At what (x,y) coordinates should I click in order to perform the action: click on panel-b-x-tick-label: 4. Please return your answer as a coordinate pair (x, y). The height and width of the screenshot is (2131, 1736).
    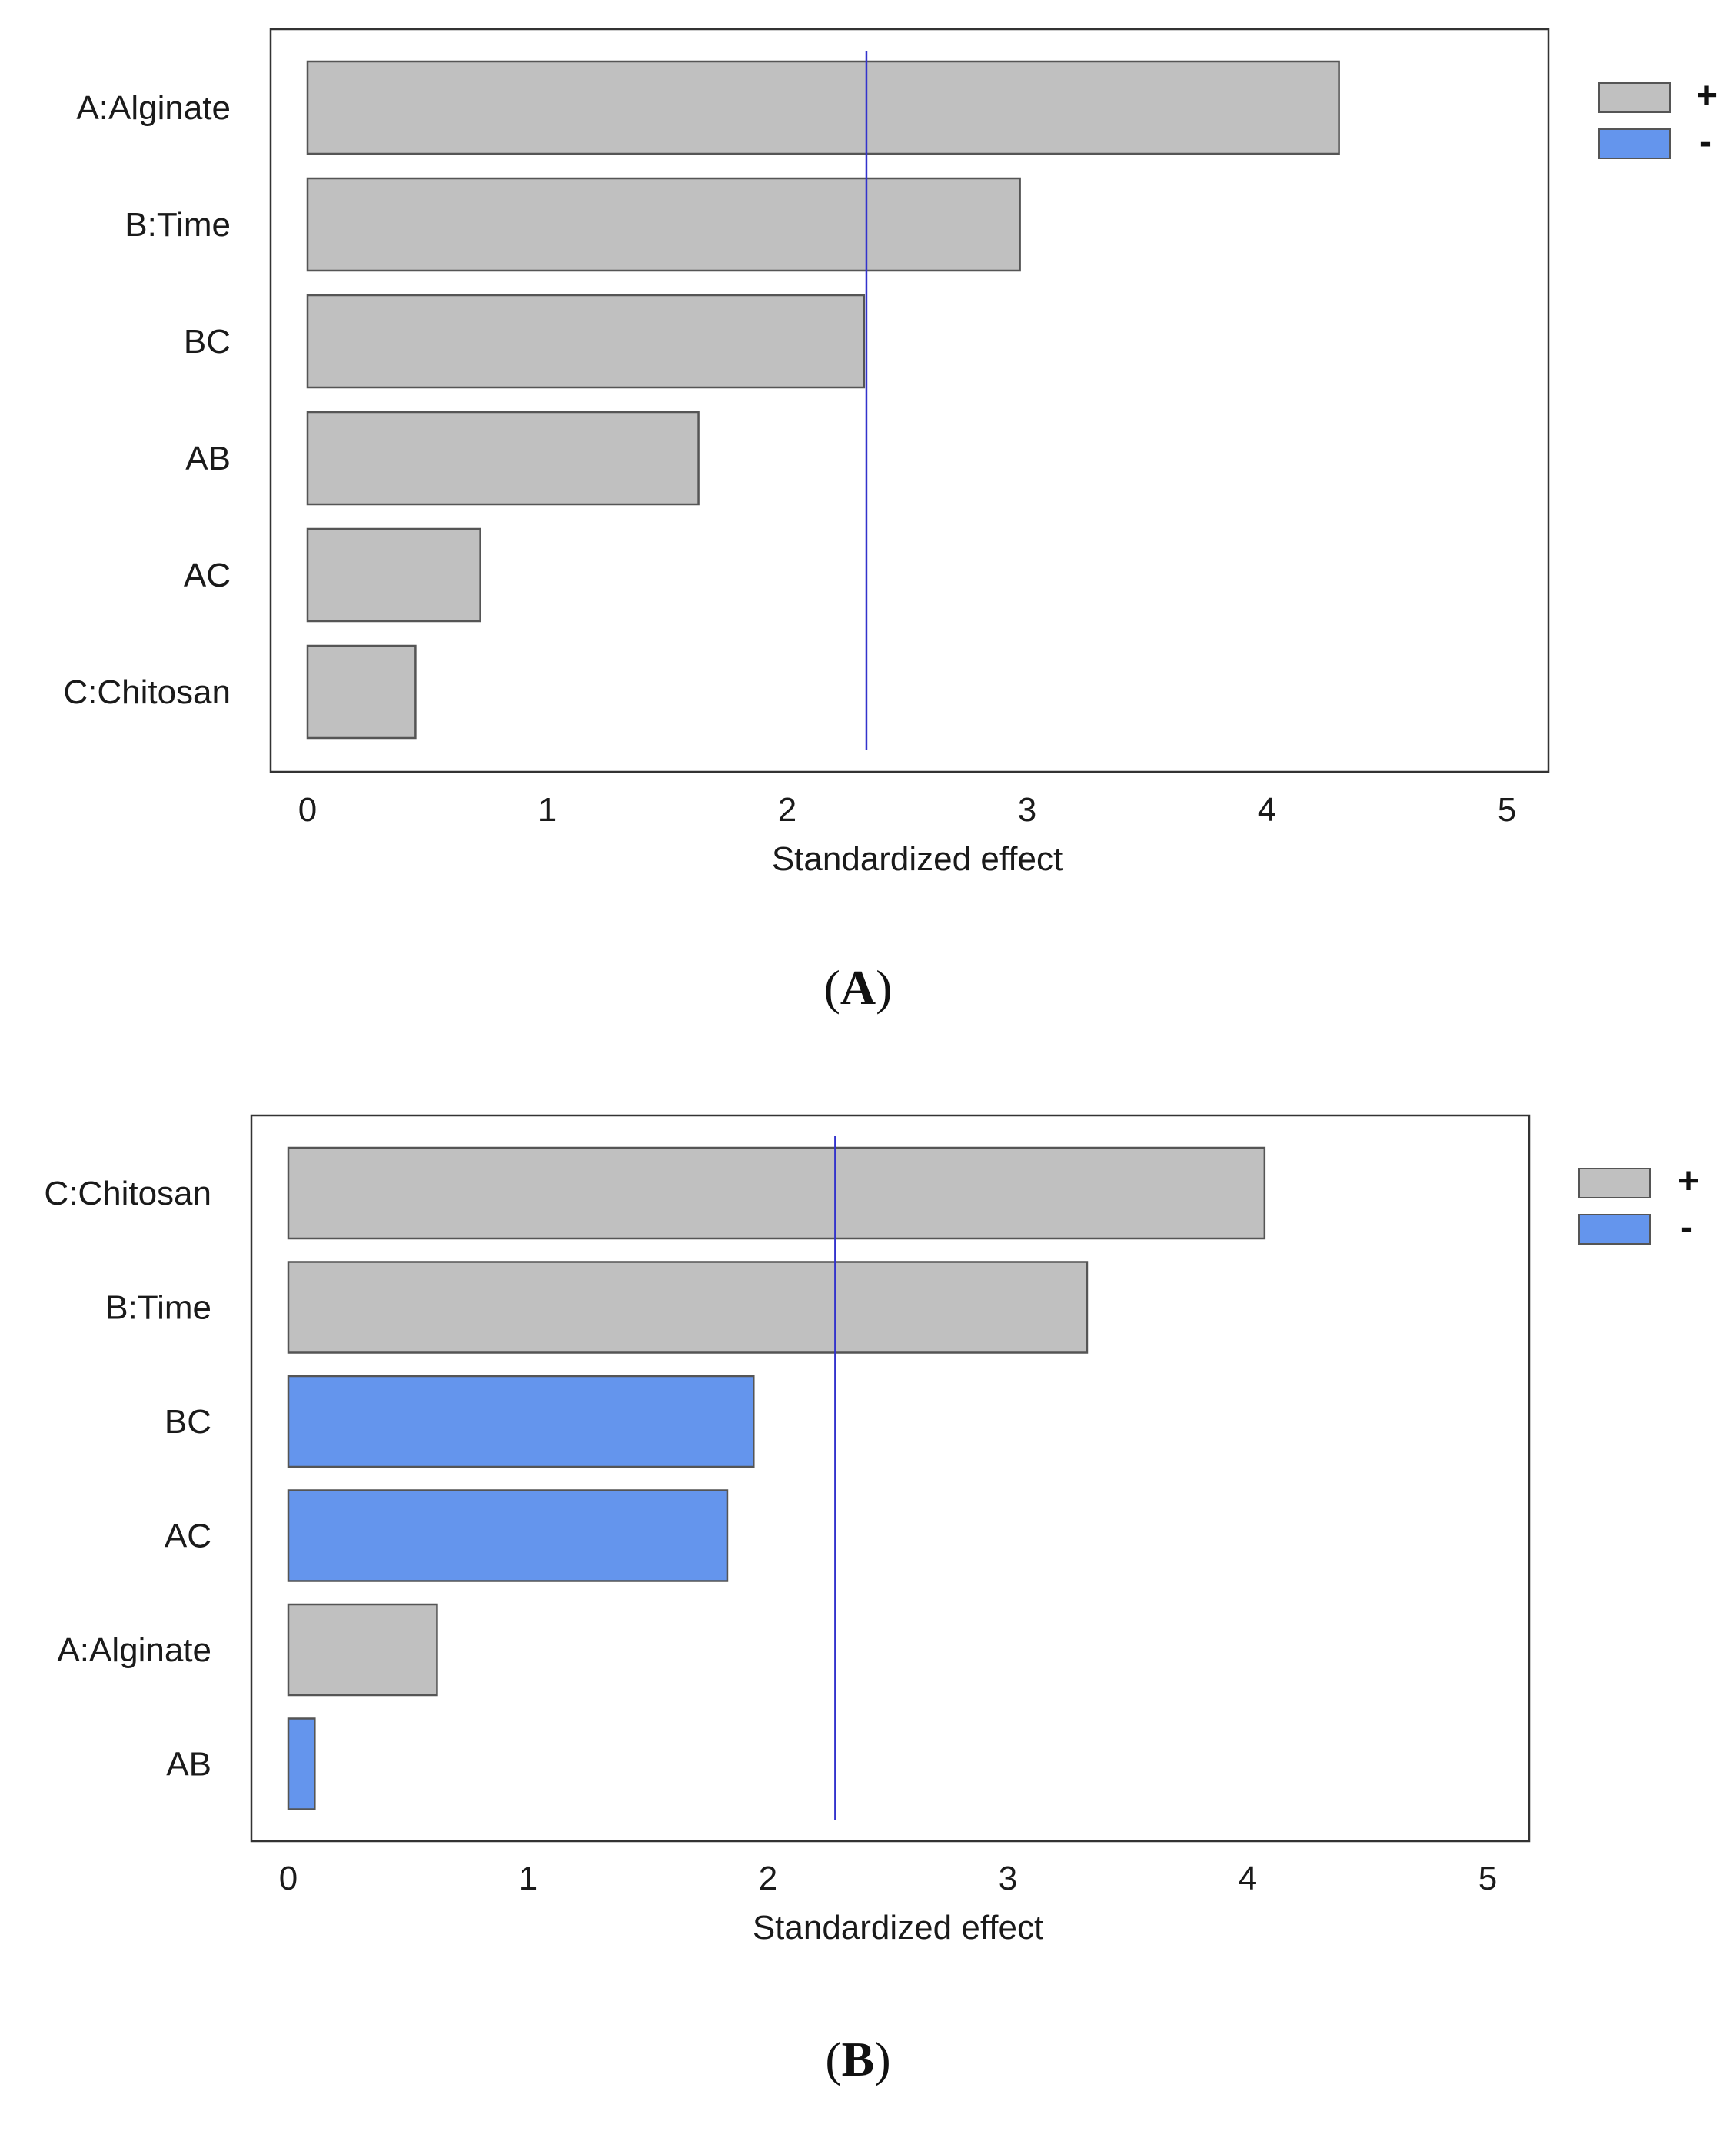
    Looking at the image, I should click on (1248, 1879).